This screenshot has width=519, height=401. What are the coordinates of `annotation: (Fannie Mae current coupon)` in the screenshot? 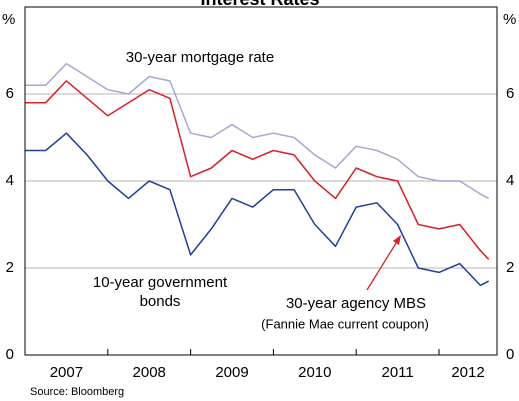 It's located at (345, 323).